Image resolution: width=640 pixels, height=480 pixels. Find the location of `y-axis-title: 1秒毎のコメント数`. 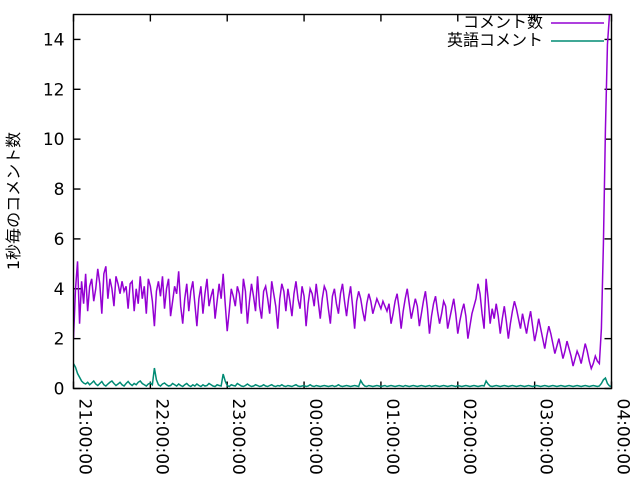

y-axis-title: 1秒毎のコメント数 is located at coordinates (13, 201).